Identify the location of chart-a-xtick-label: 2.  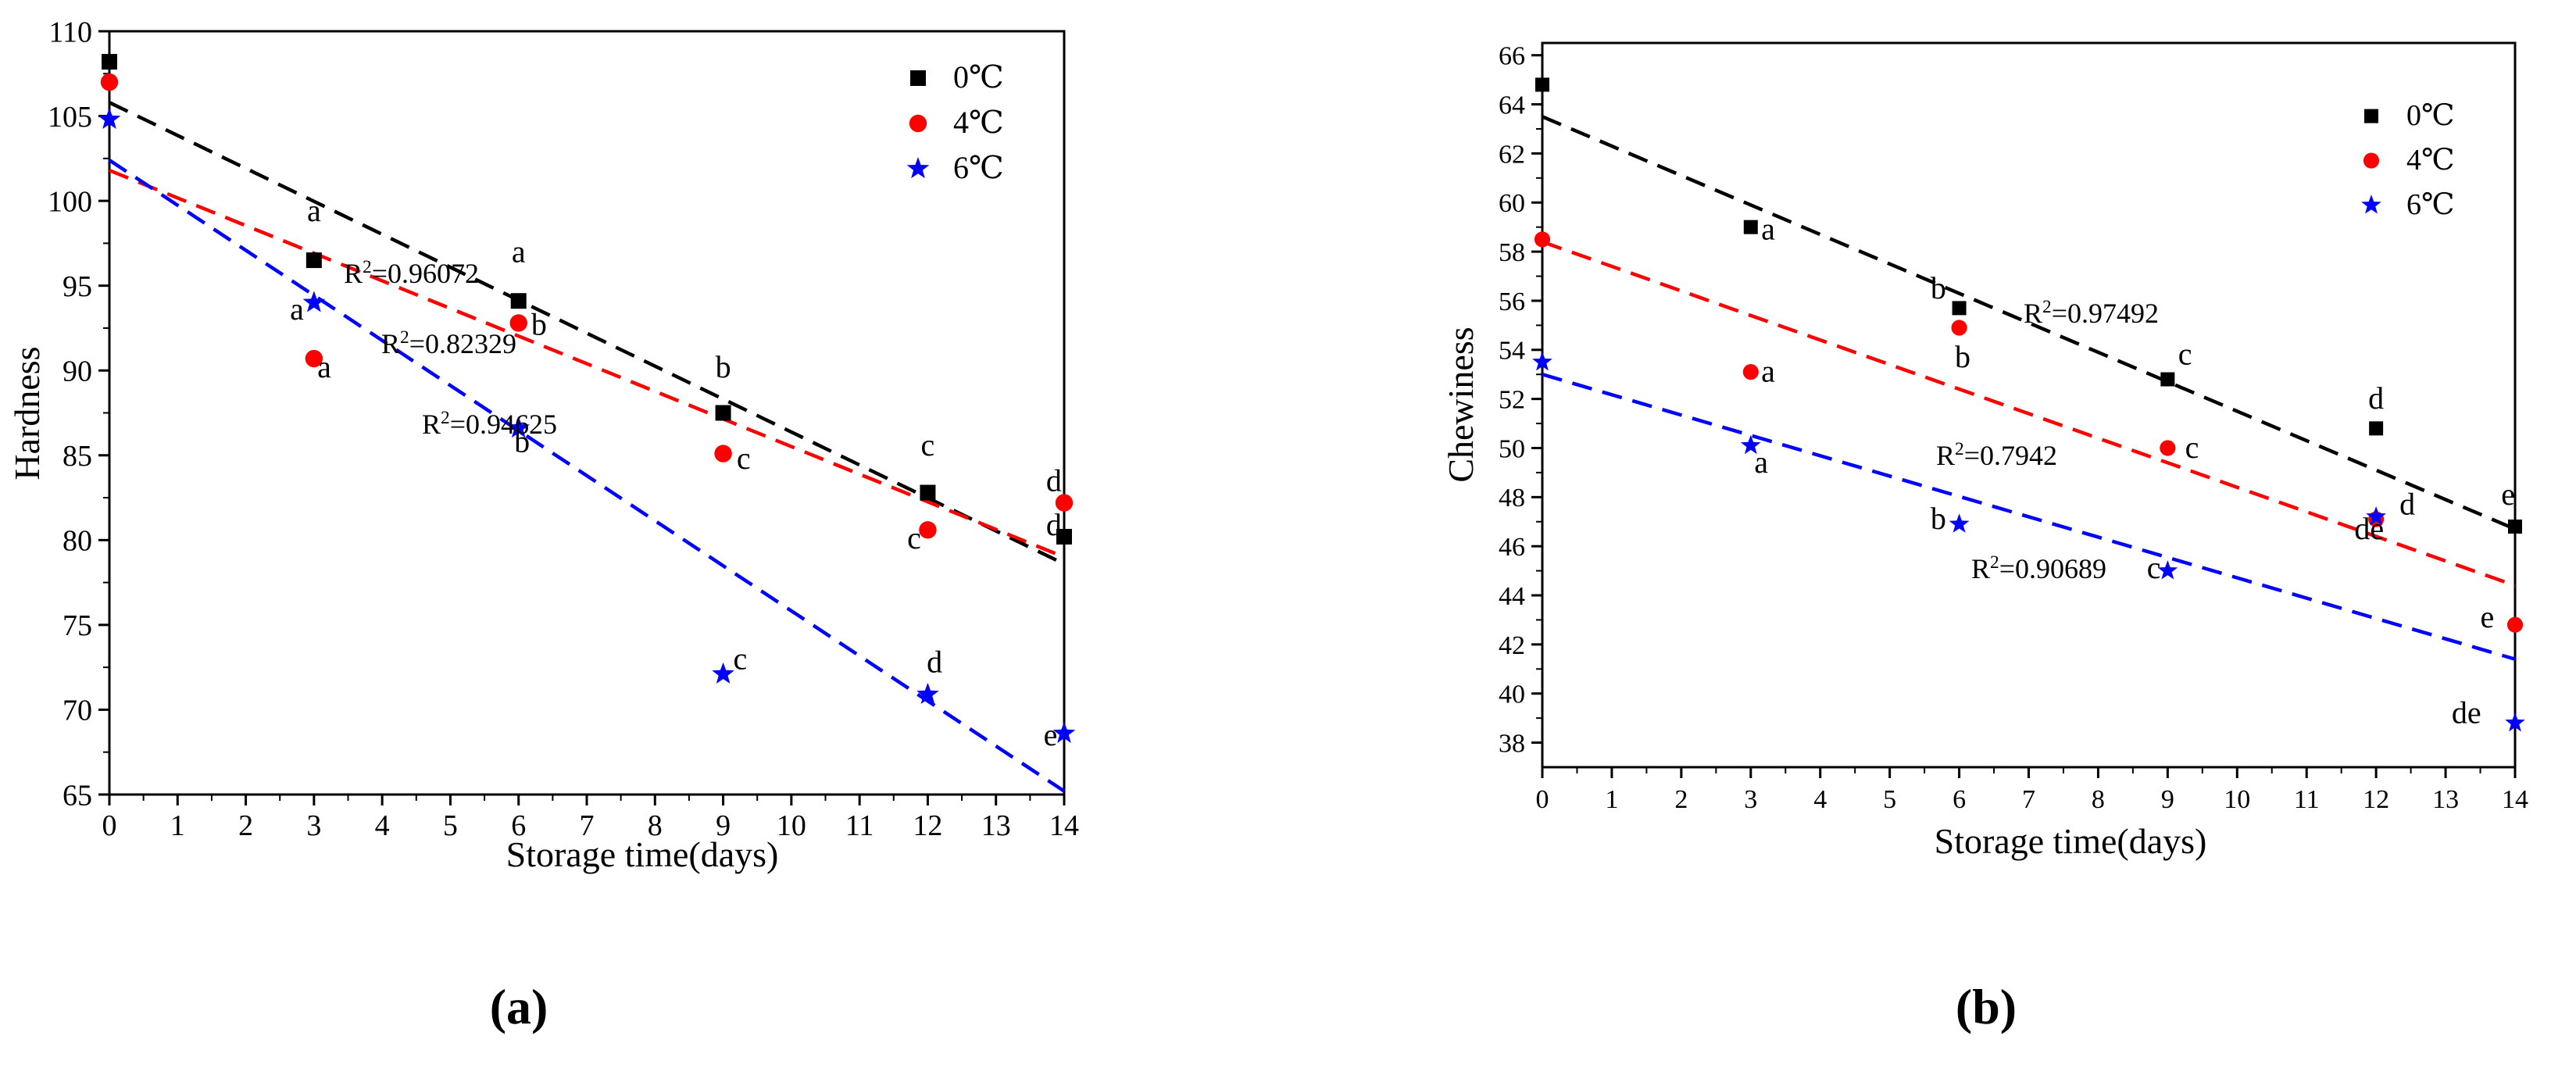
(246, 826).